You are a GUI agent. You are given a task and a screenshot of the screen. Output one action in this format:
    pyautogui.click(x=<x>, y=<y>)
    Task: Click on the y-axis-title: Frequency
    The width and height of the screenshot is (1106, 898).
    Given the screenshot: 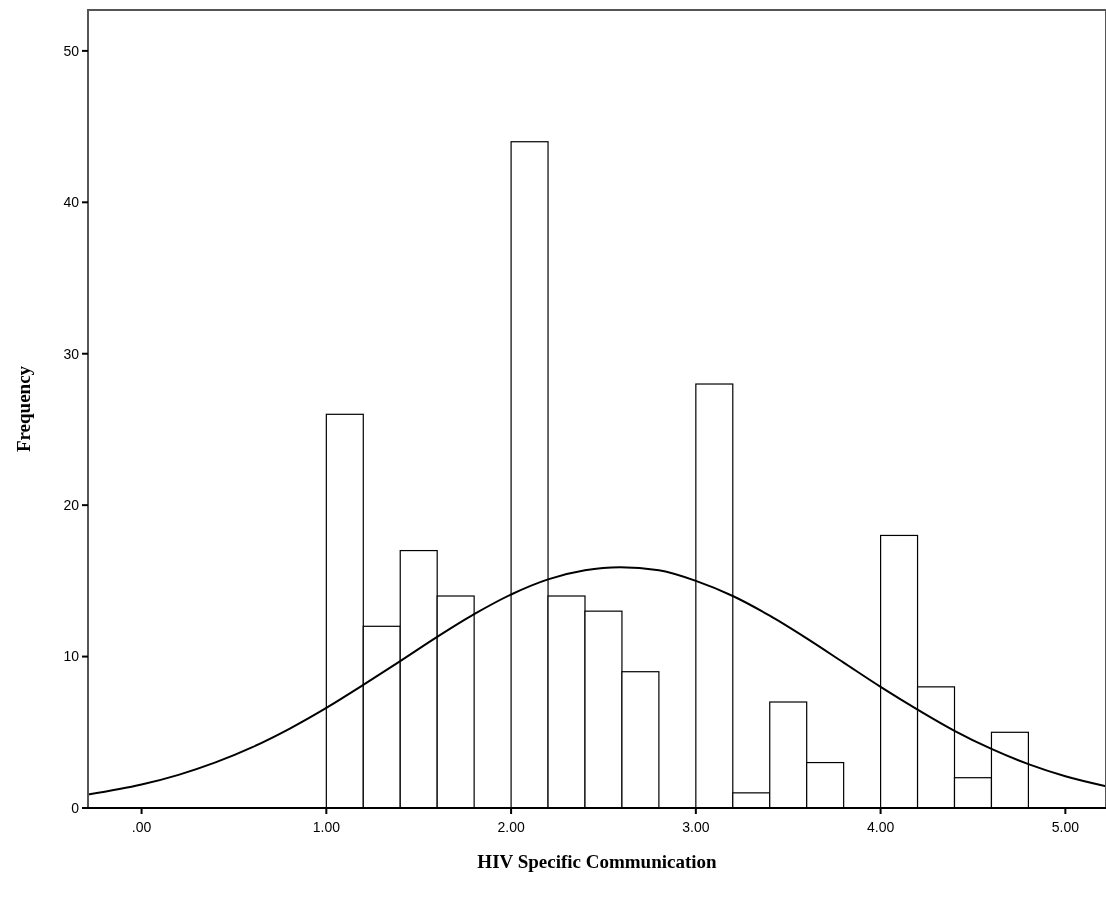 What is the action you would take?
    pyautogui.click(x=23, y=409)
    